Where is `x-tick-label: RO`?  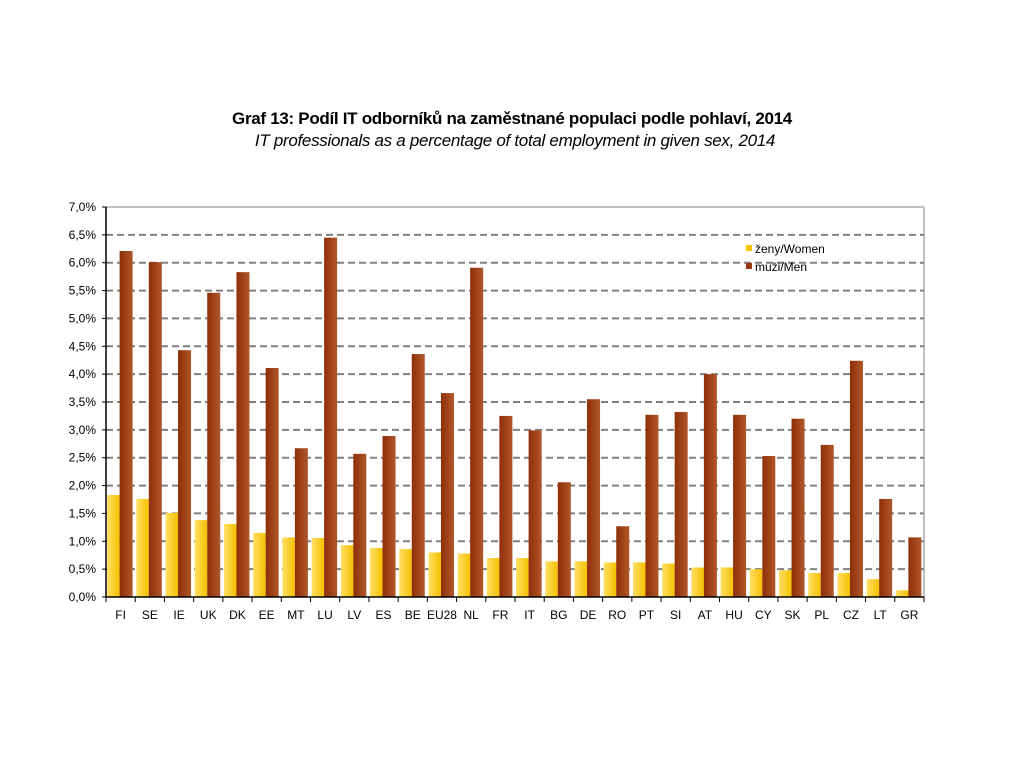
x-tick-label: RO is located at coordinates (617, 615).